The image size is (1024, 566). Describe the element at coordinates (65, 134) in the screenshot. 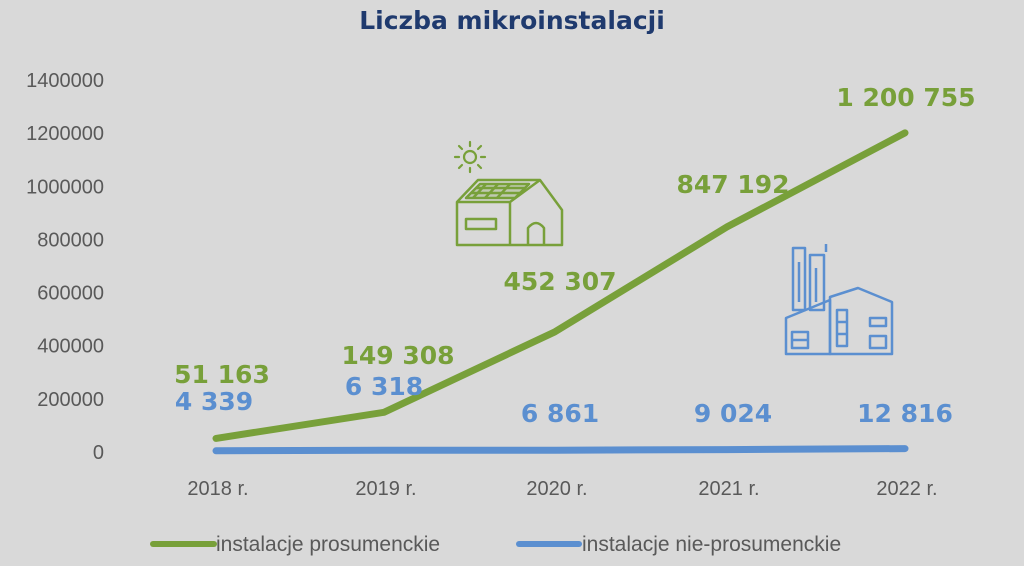

I see `y-tick-label: 1200000` at that location.